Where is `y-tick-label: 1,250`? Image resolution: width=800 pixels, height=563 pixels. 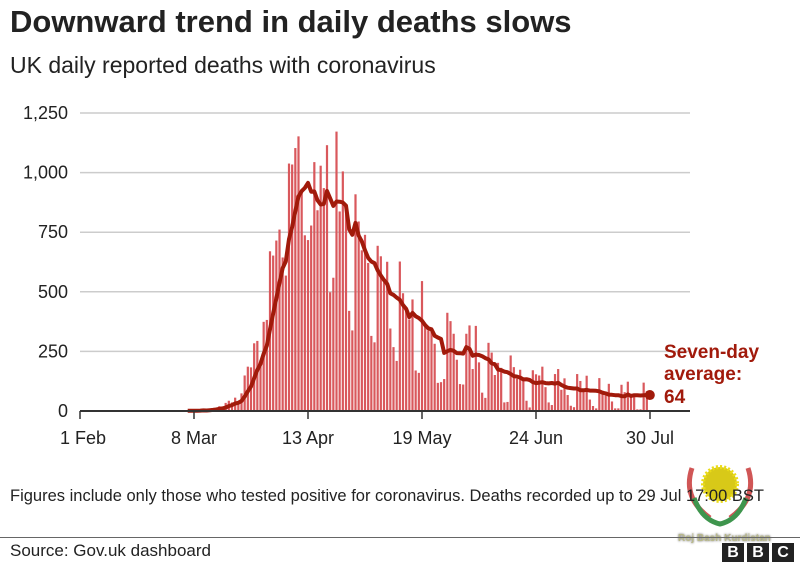
y-tick-label: 1,250 is located at coordinates (45, 113).